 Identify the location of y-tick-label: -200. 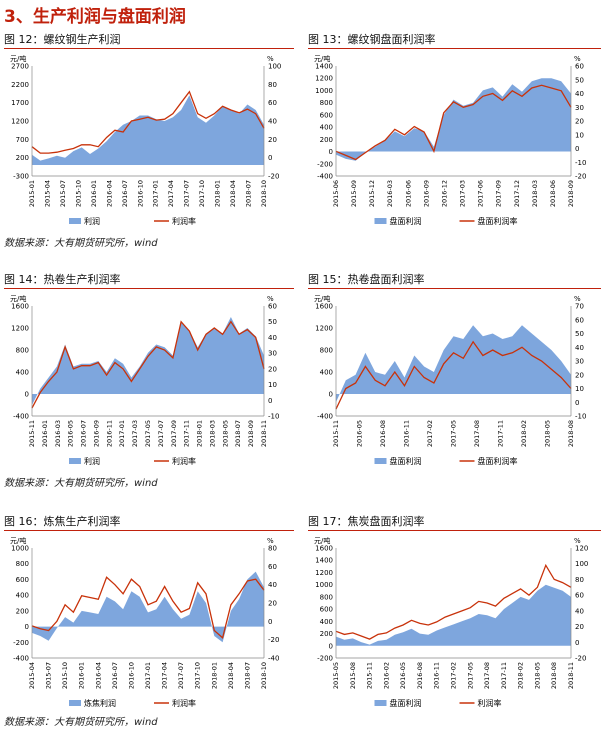
(325, 659).